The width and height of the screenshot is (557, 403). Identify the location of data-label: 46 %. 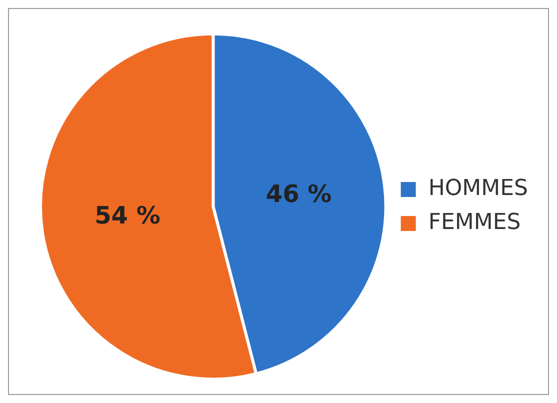
(299, 194).